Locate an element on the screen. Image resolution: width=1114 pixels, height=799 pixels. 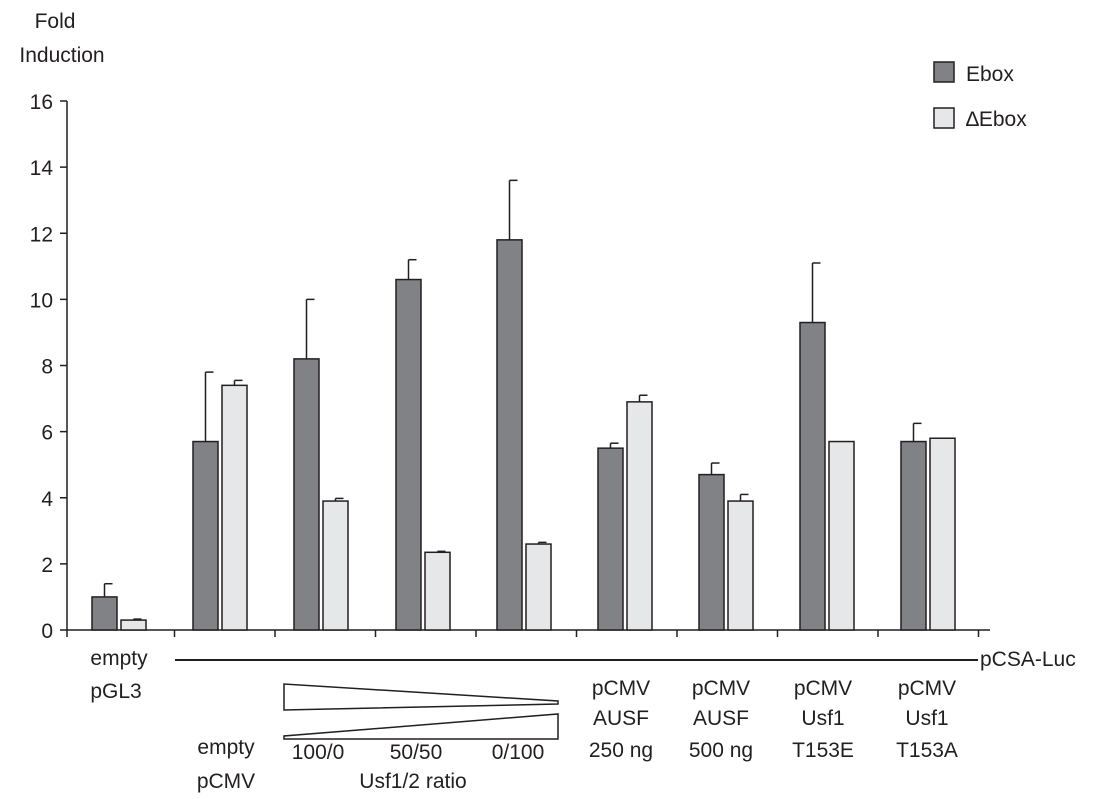
cat-label-t153a-l3: T153A is located at coordinates (927, 750).